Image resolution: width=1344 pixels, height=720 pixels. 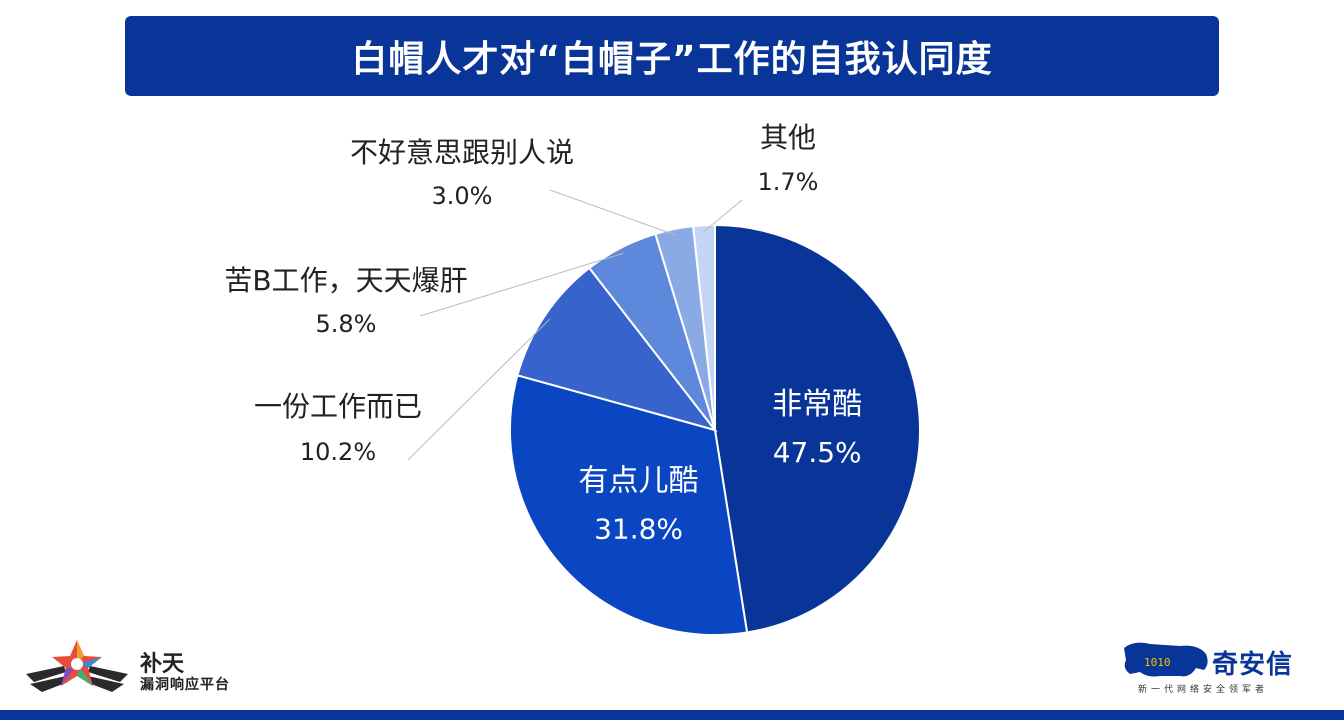 I want to click on slide-title-bar: 白帽人才对“白帽子”工作的自我认同度, so click(x=672, y=56).